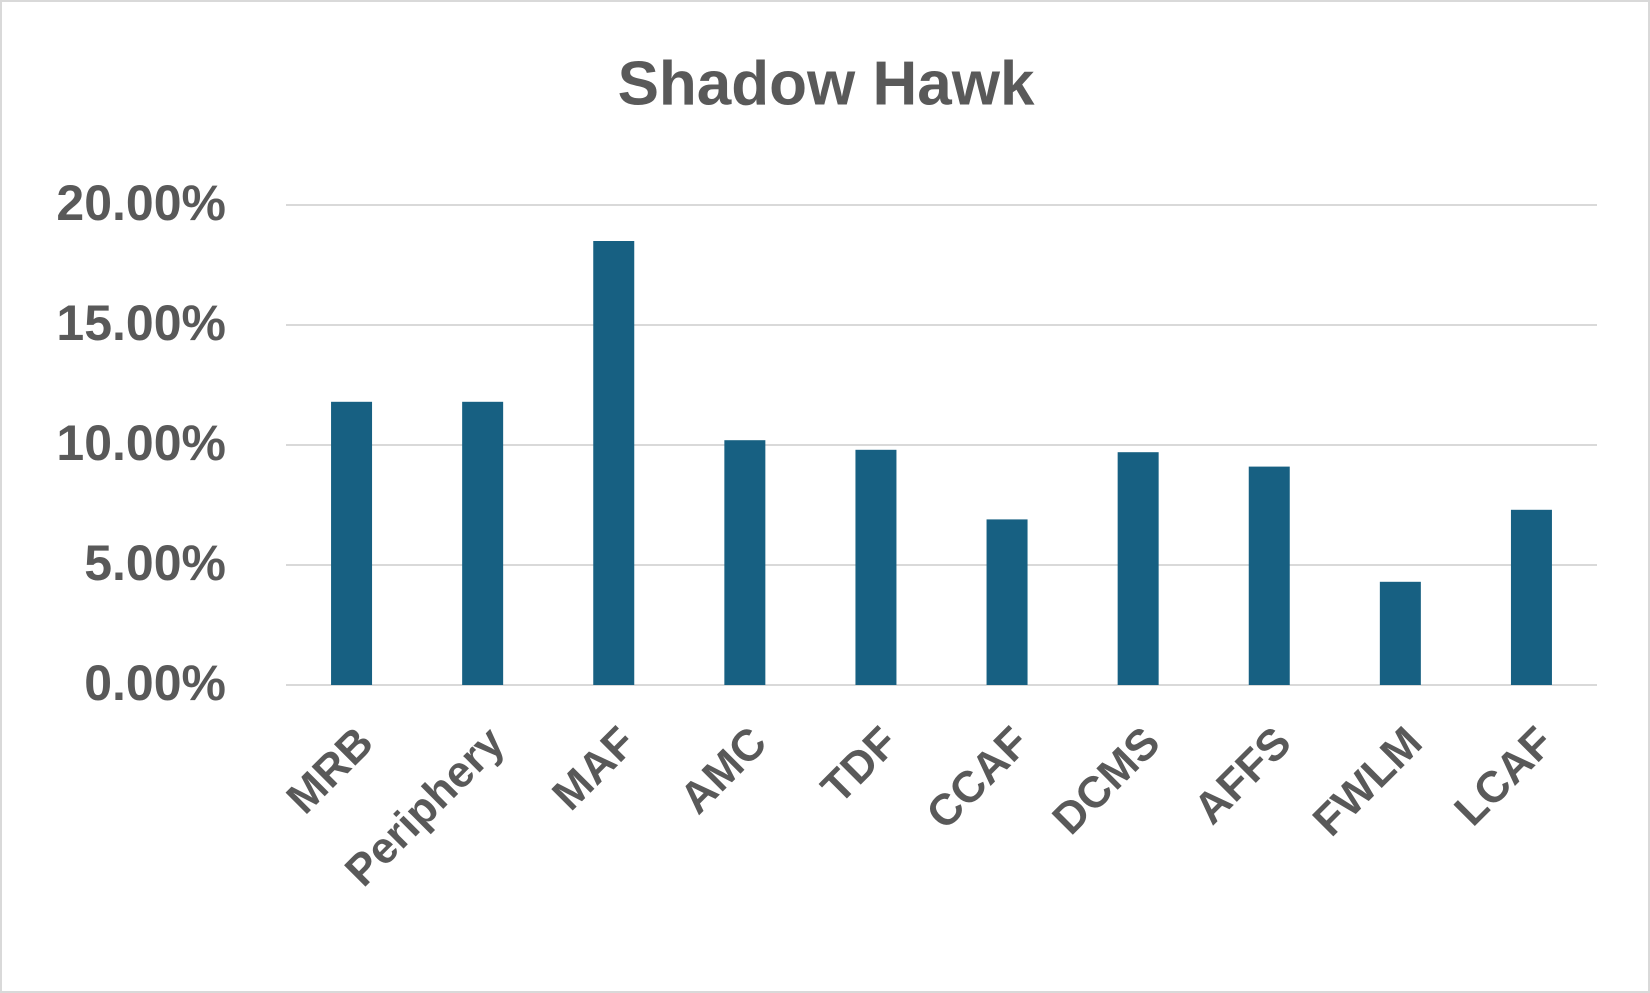 This screenshot has height=993, width=1650. I want to click on chart-title: Shadow Hawk, so click(826, 83).